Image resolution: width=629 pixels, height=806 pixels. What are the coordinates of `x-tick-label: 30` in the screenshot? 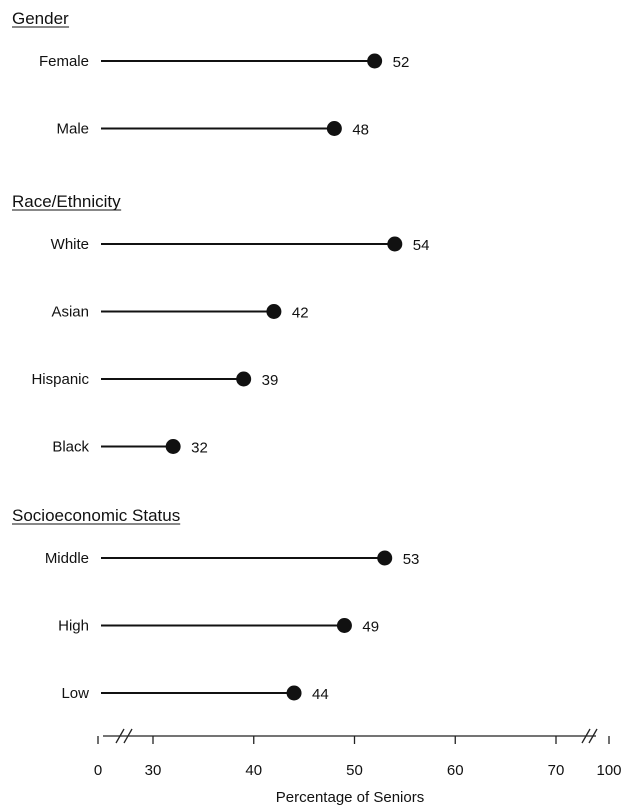 It's located at (153, 770).